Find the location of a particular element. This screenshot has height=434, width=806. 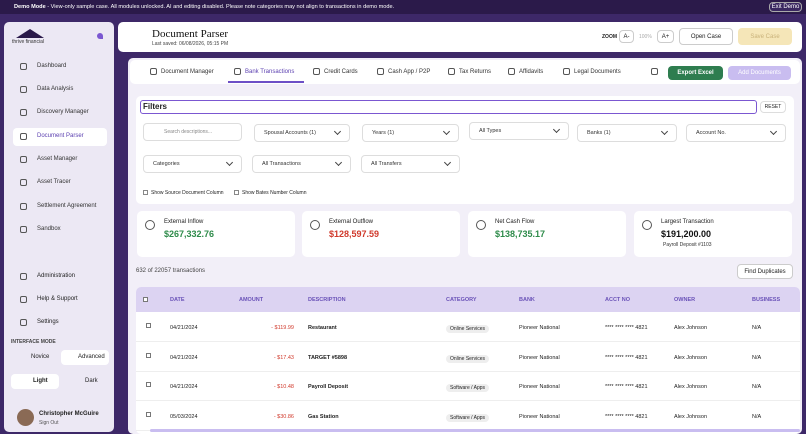

add-documents: Add Documents is located at coordinates (759, 73).